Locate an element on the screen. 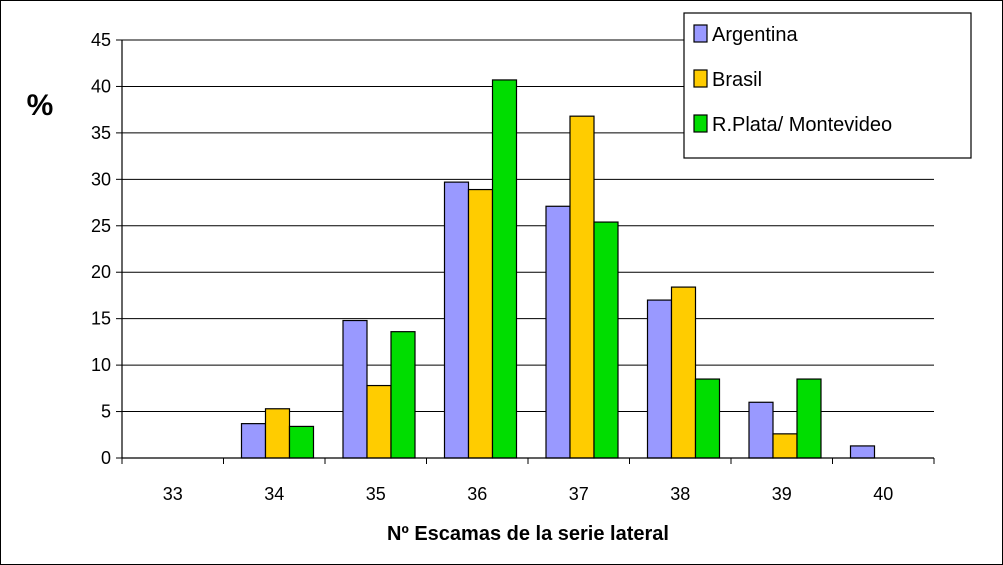 The height and width of the screenshot is (565, 1003). y-tick-label: 35 is located at coordinates (101, 133).